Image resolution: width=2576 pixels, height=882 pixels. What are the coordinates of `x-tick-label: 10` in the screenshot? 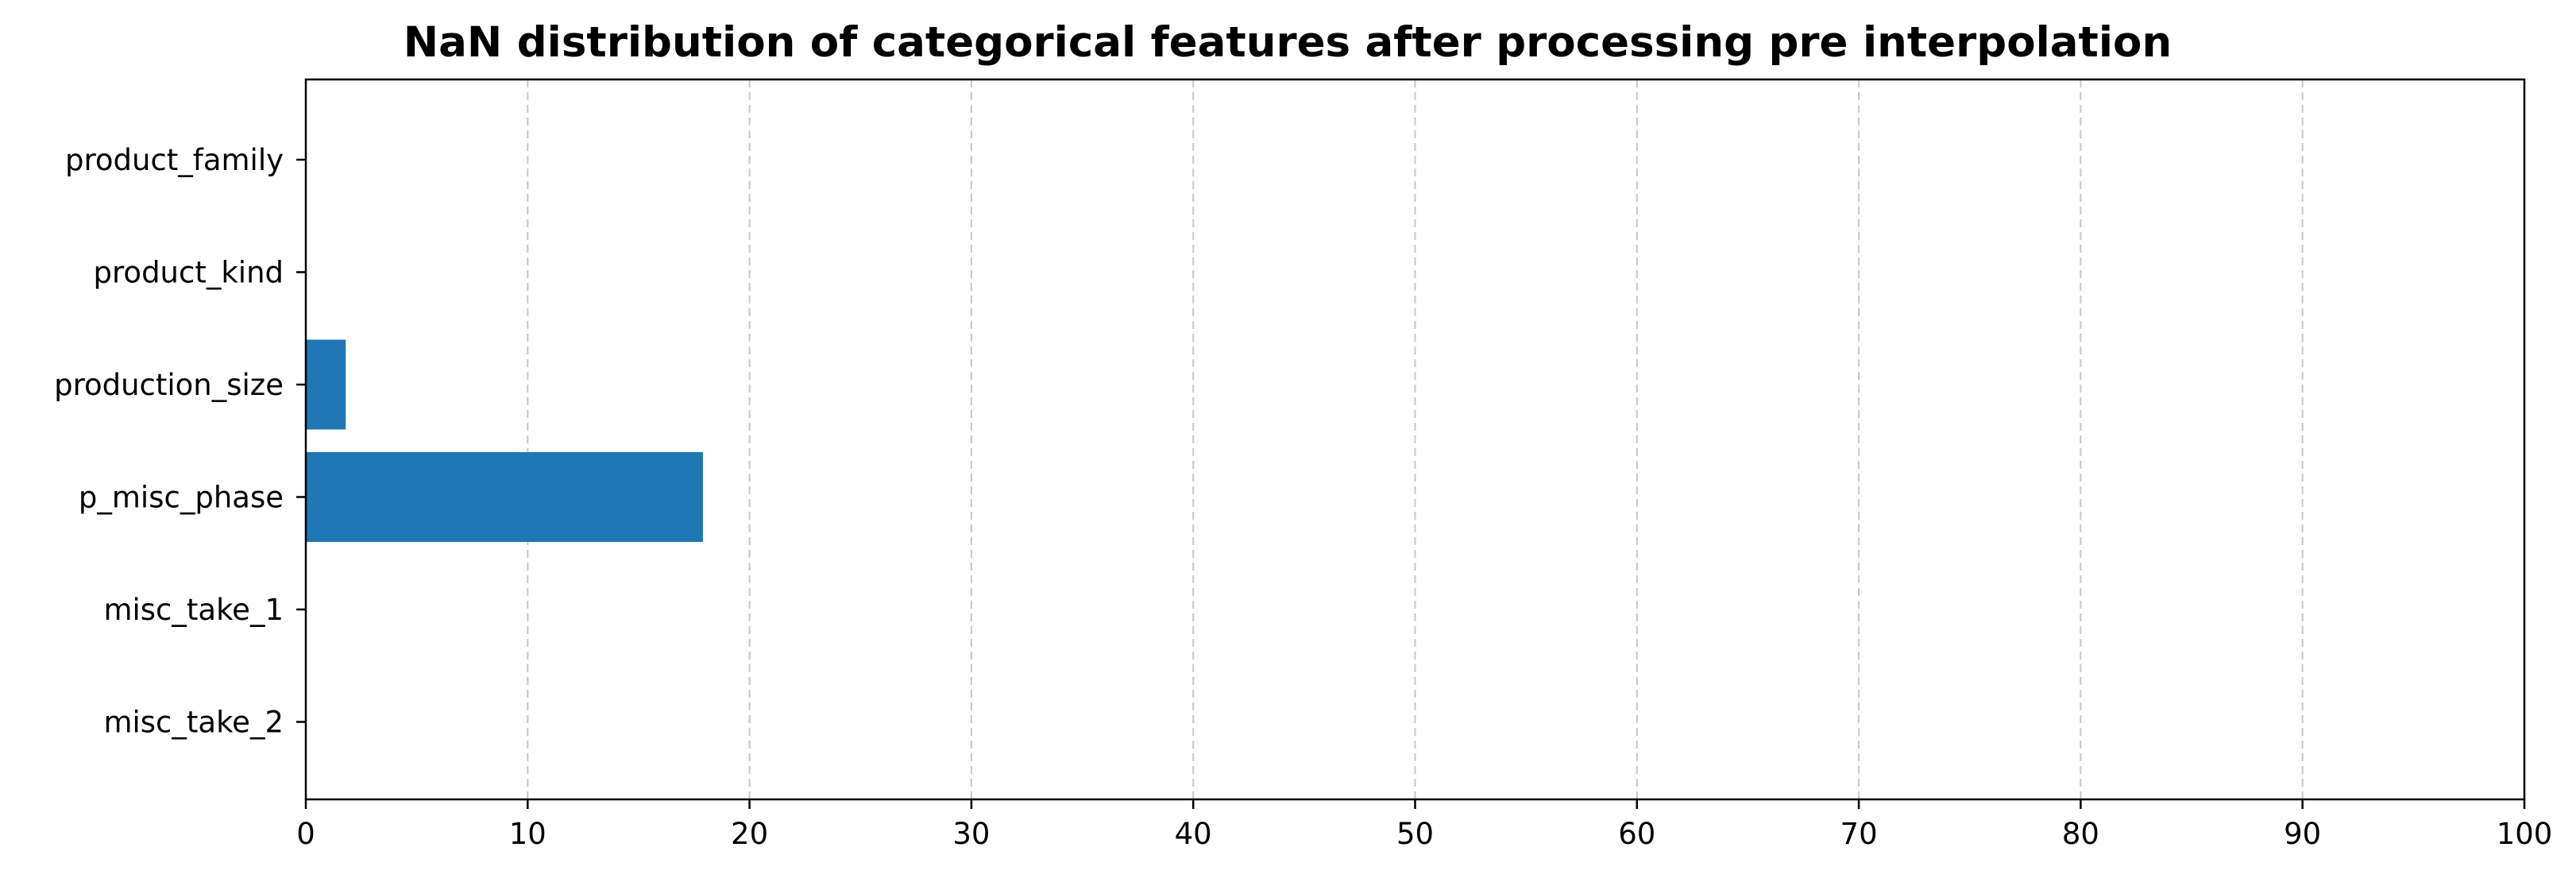 It's located at (527, 834).